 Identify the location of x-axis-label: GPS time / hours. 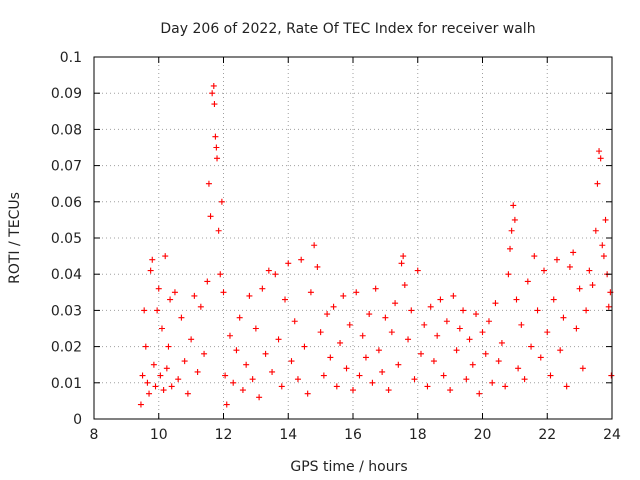
(348, 467).